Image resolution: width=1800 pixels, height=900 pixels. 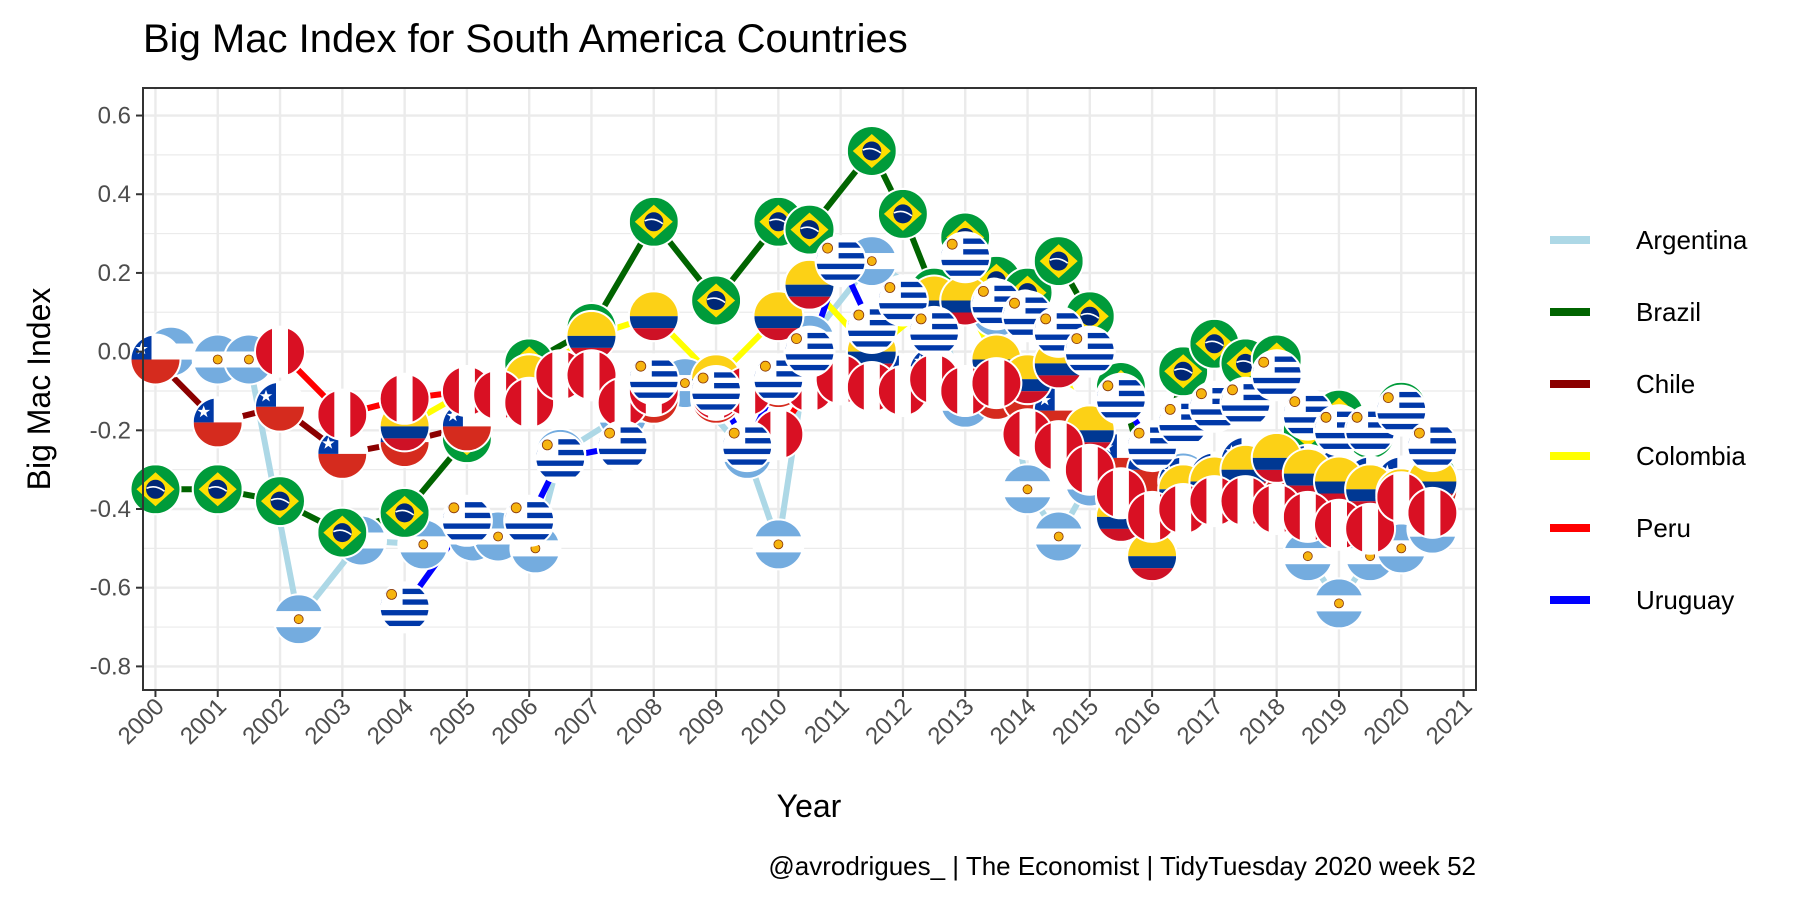 I want to click on x-tick-label: 2017, so click(x=1200, y=721).